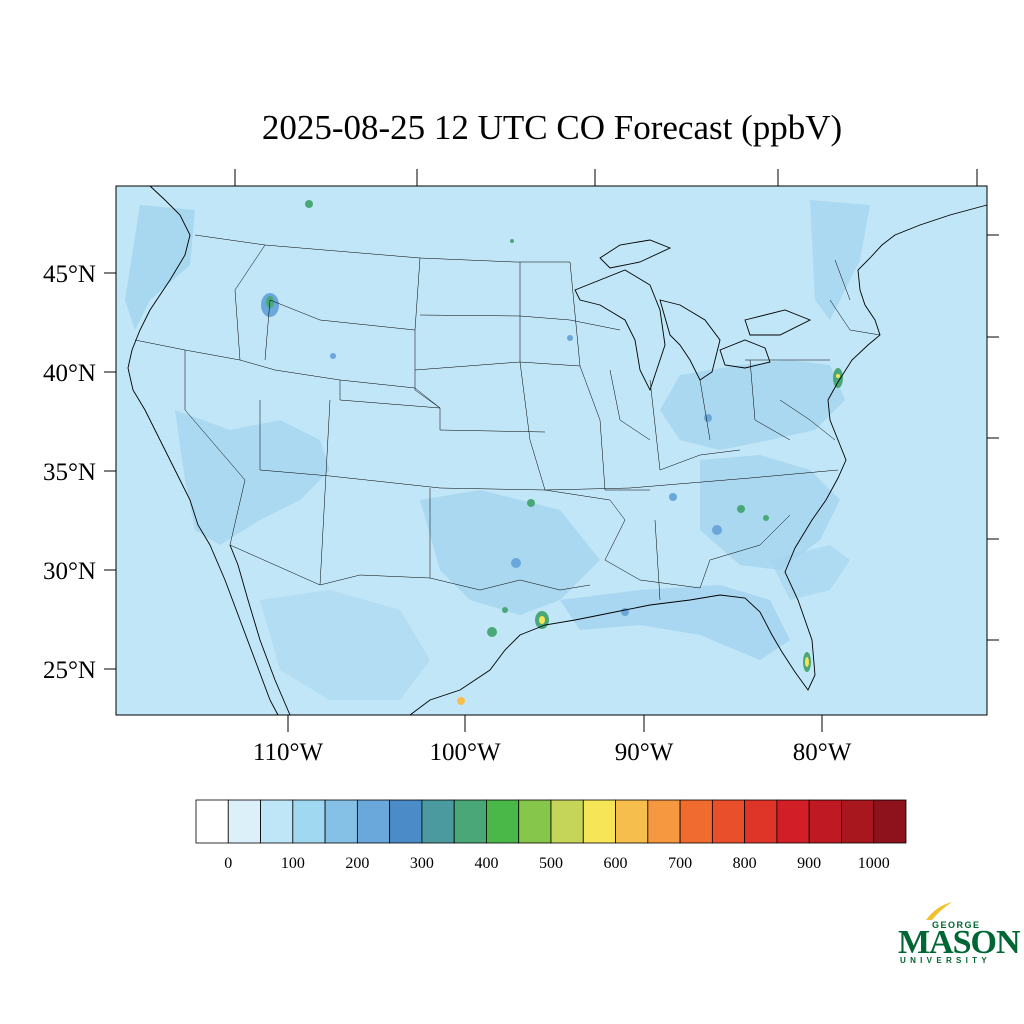  What do you see at coordinates (956, 925) in the screenshot?
I see `logo-top-text: GEORGE` at bounding box center [956, 925].